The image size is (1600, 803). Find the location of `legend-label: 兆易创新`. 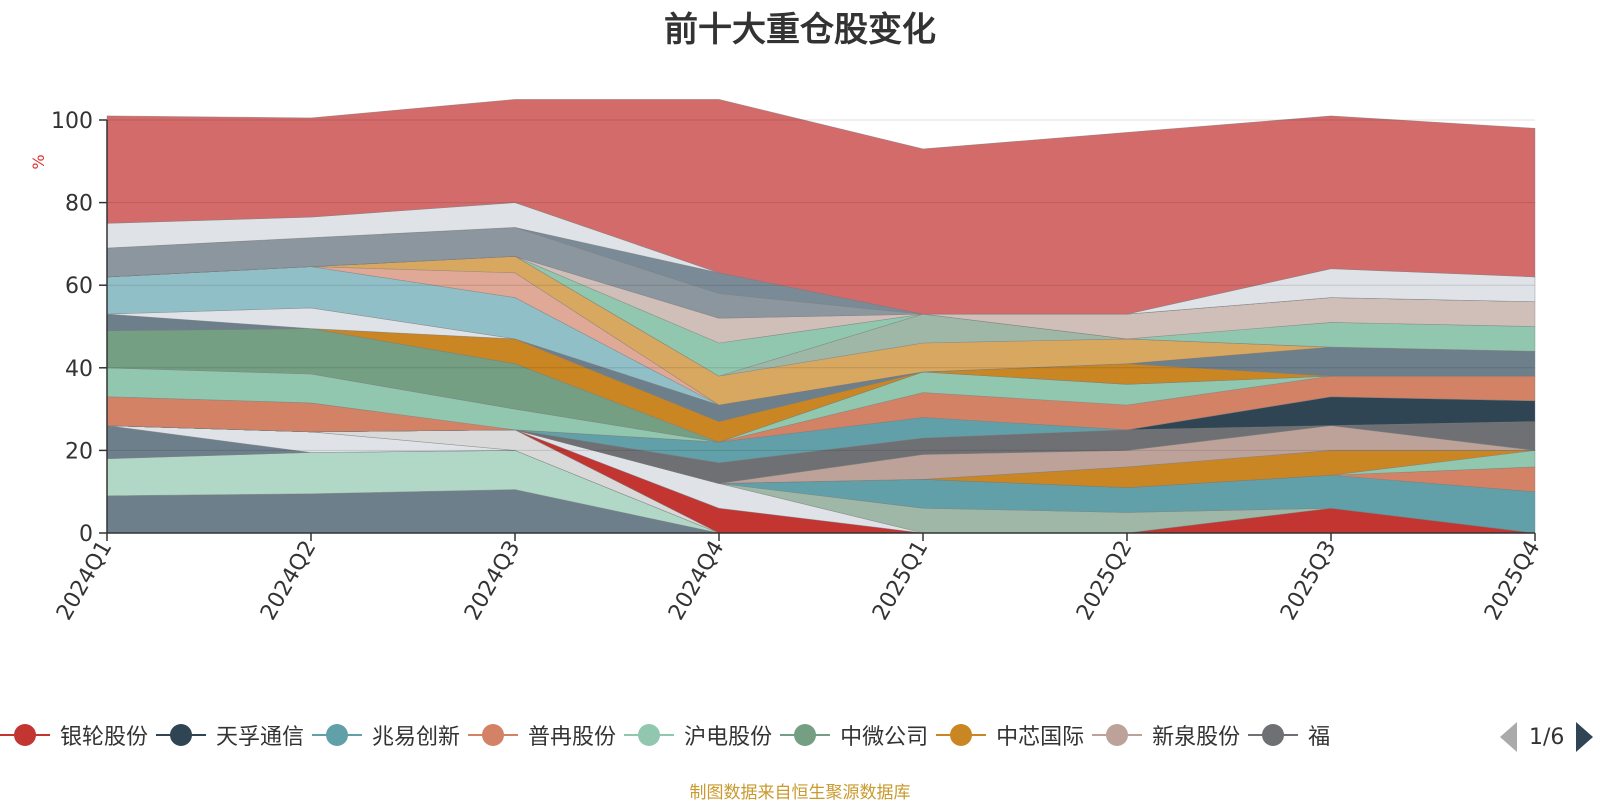

legend-label: 兆易创新 is located at coordinates (416, 737).